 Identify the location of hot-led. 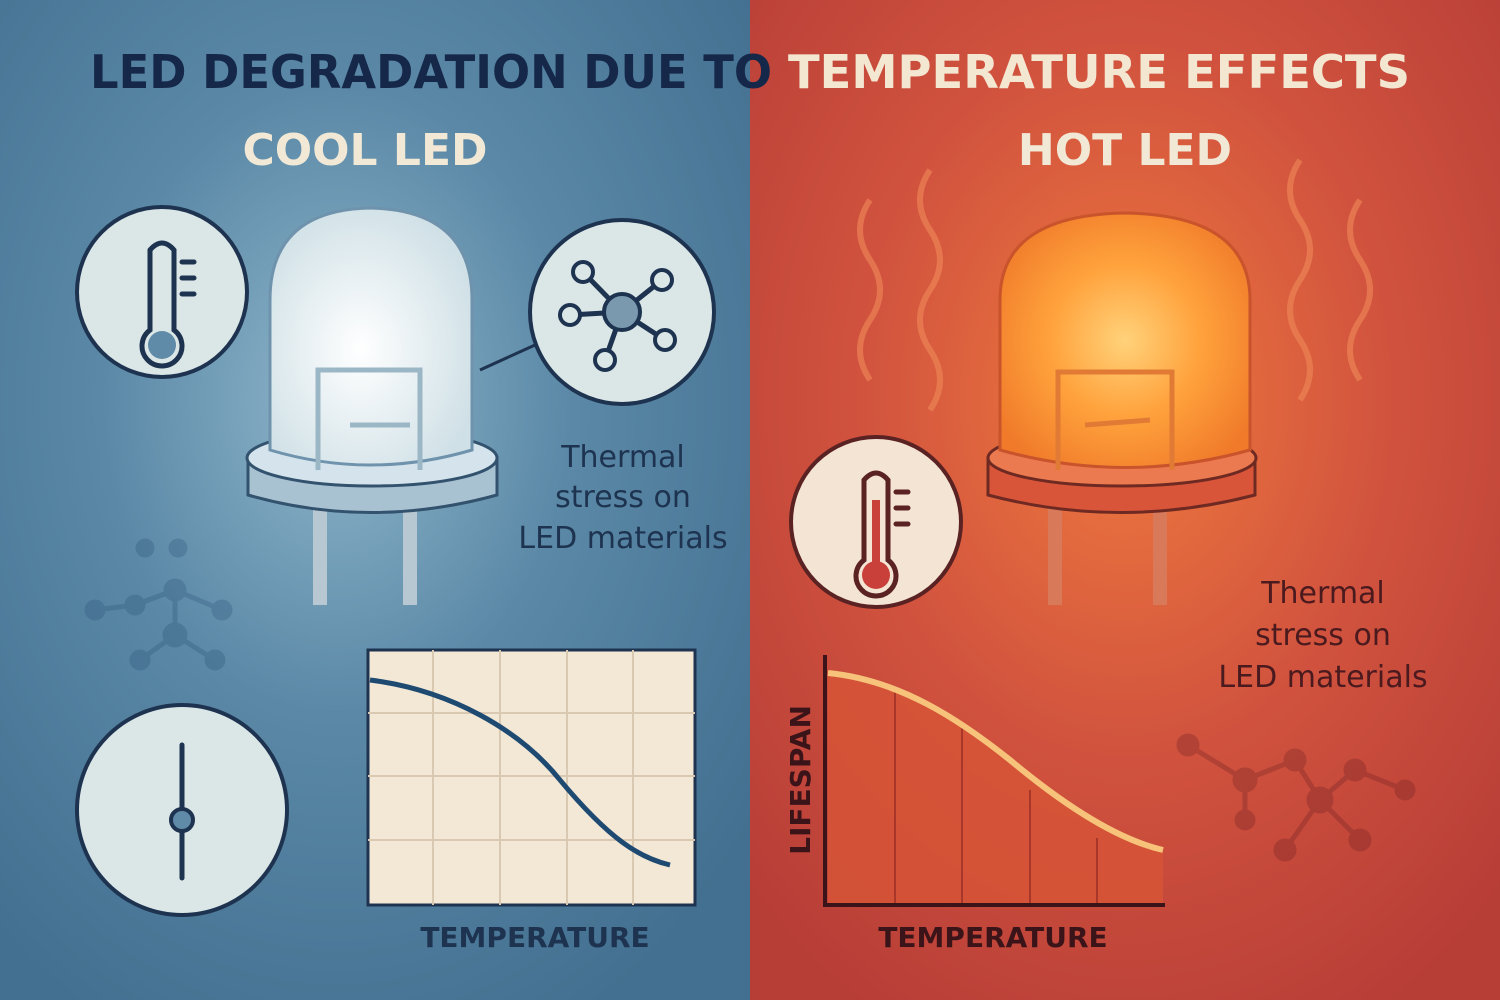
(1122, 408).